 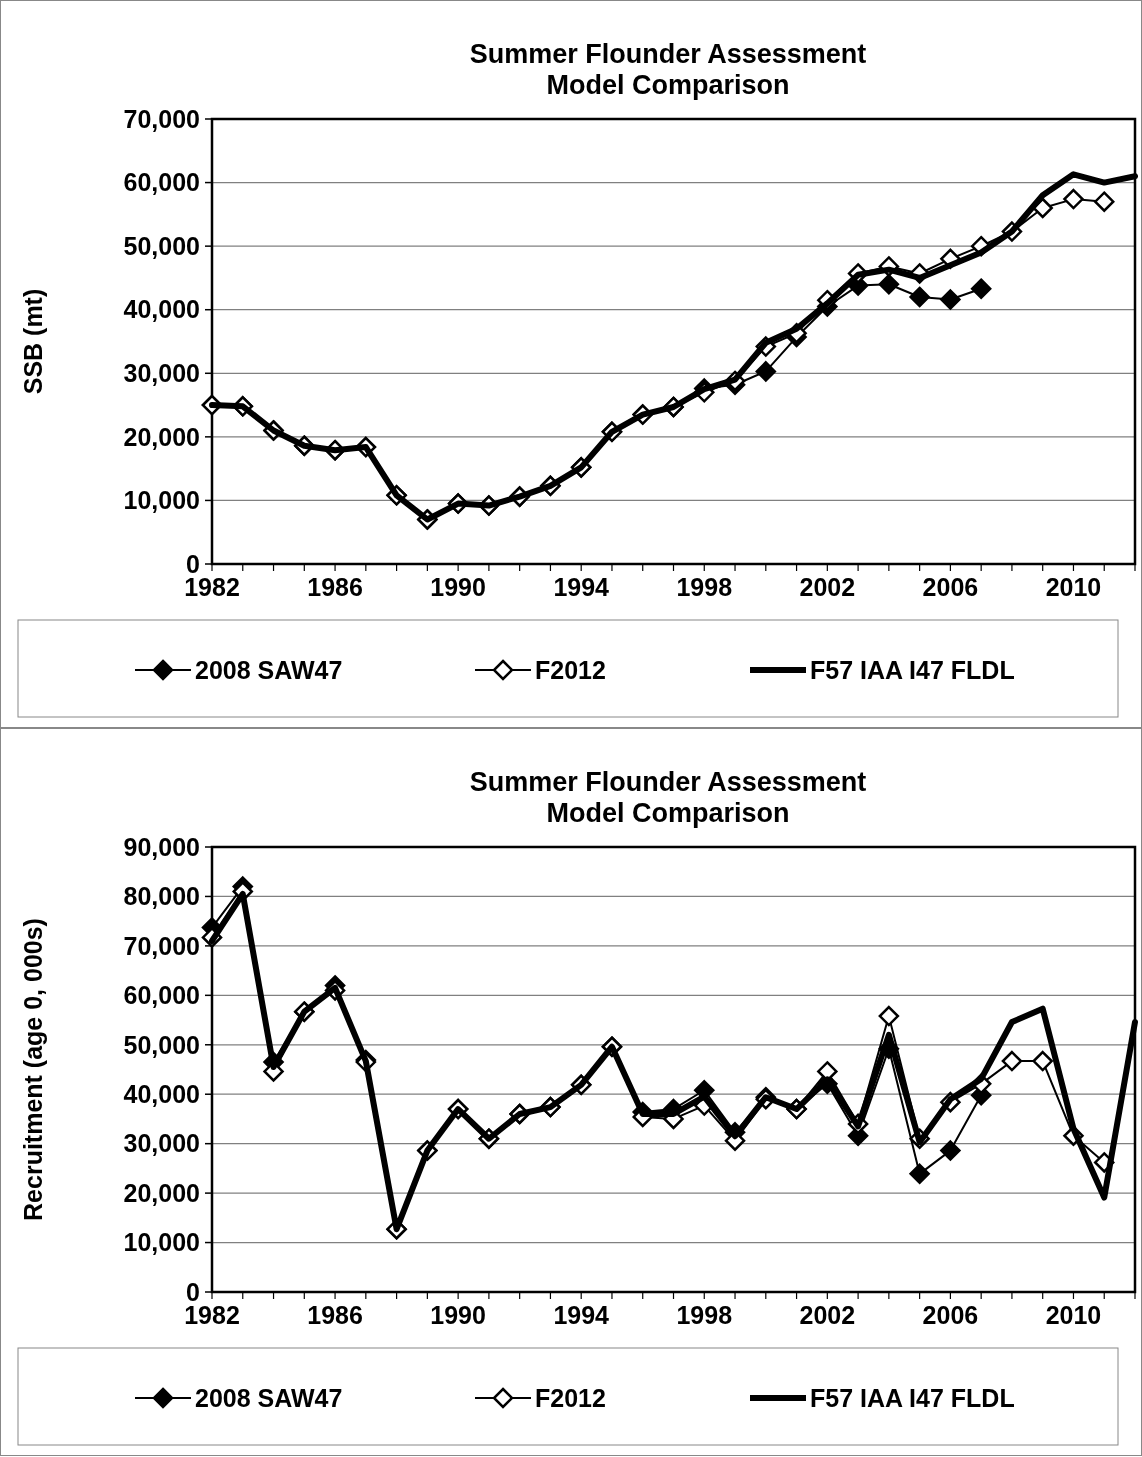 What do you see at coordinates (161, 846) in the screenshot?
I see `y-tick-label: 90,000` at bounding box center [161, 846].